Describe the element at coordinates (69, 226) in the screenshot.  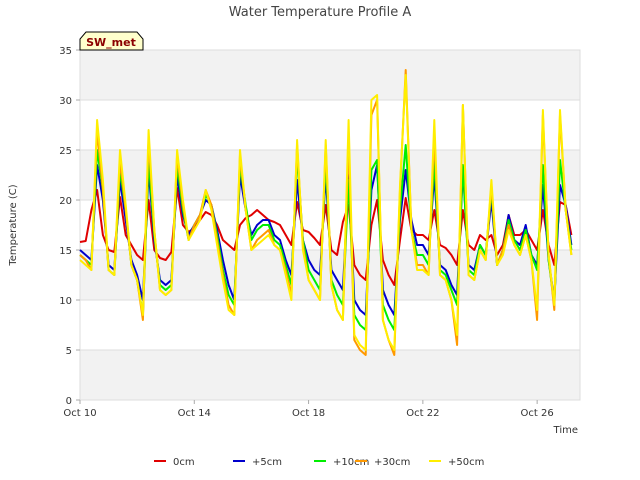
I see `y-axis-ticks: 0 5 10 15 20 25 30 35` at that location.